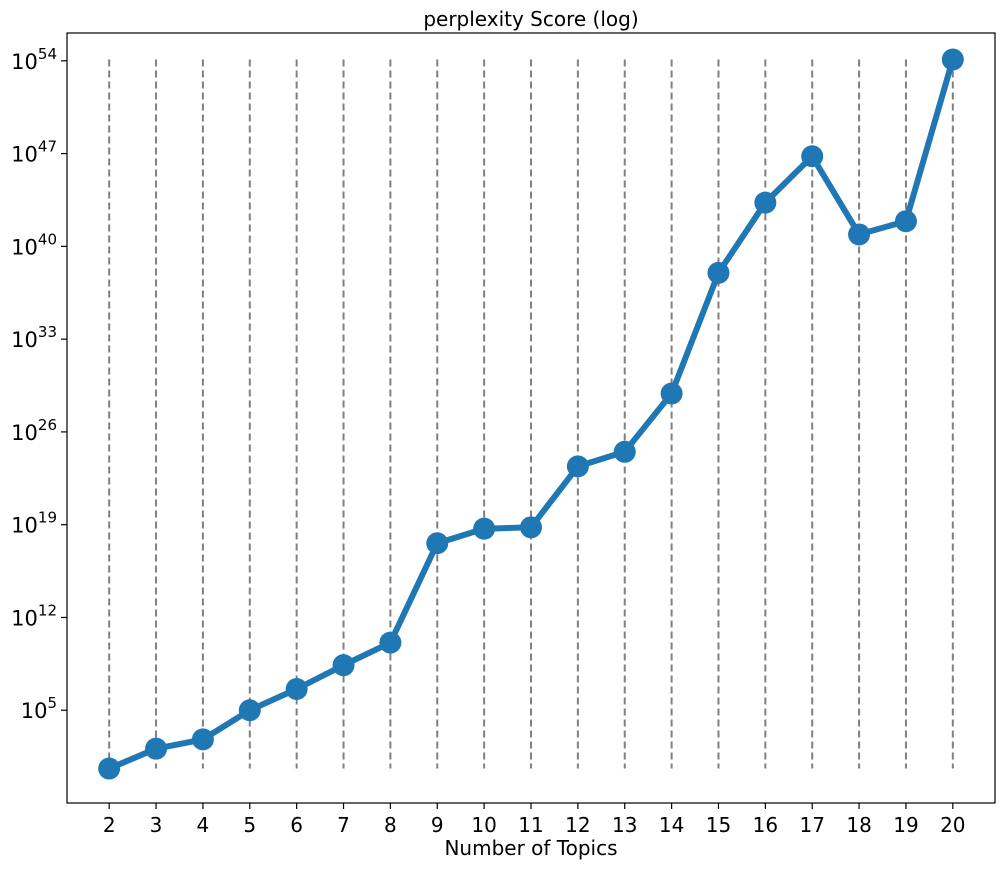  What do you see at coordinates (34, 523) in the screenshot?
I see `y-tick-label: 1019` at bounding box center [34, 523].